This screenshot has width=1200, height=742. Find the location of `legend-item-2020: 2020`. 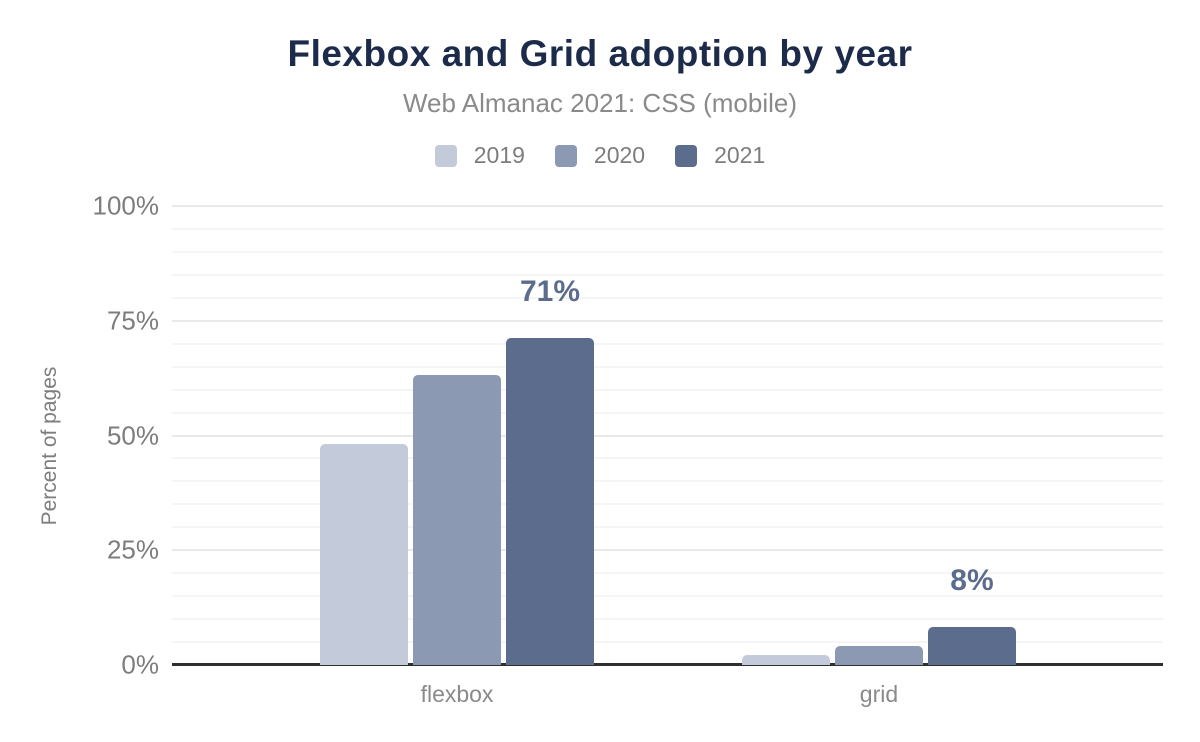

legend-item-2020: 2020 is located at coordinates (600, 155).